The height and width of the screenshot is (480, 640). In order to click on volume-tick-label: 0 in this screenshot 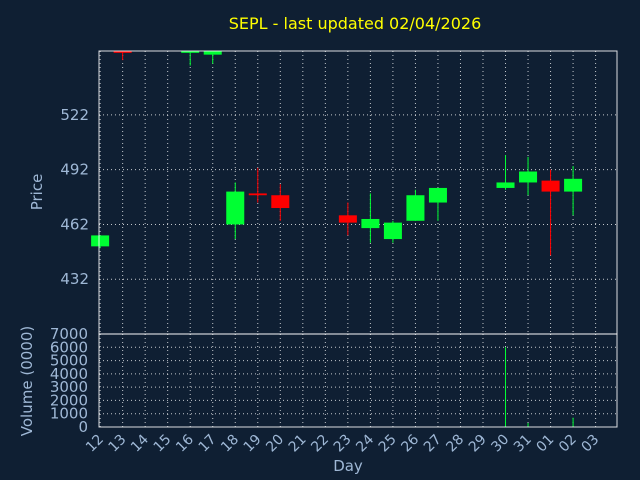, I will do `click(83, 427)`.